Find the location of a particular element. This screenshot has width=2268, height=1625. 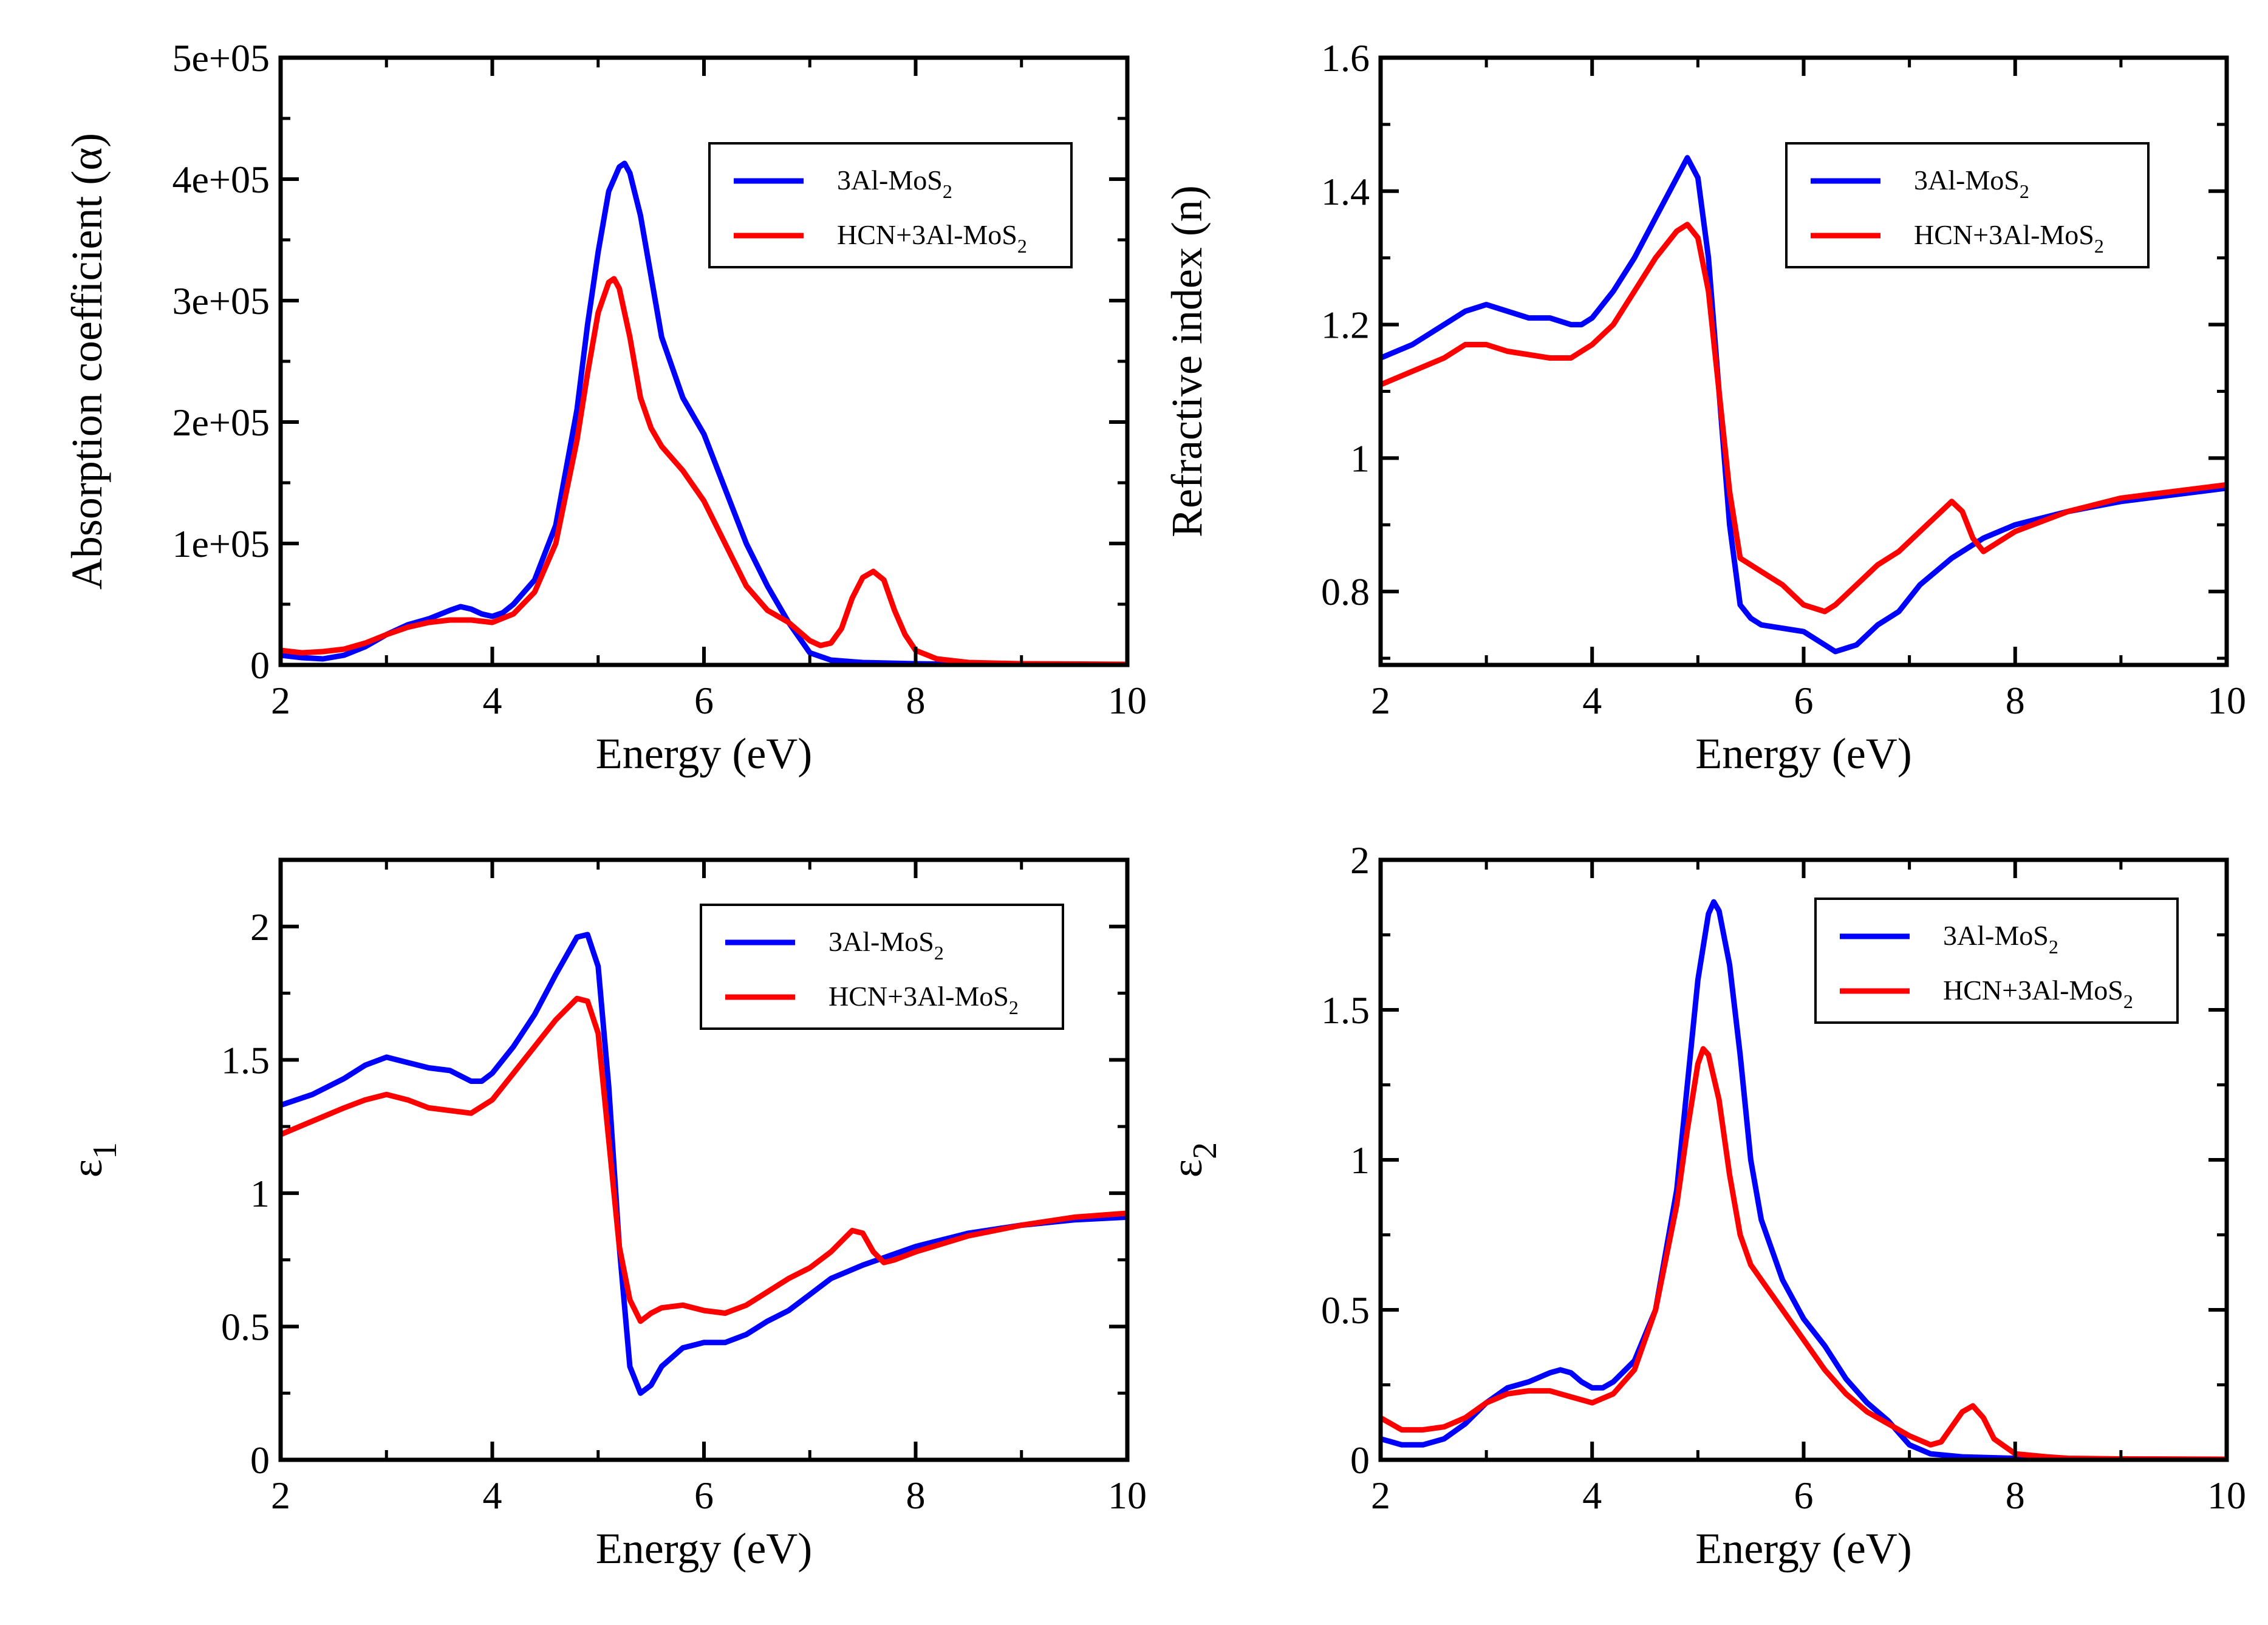

y-axis-title-group: ε2 is located at coordinates (1193, 1159).